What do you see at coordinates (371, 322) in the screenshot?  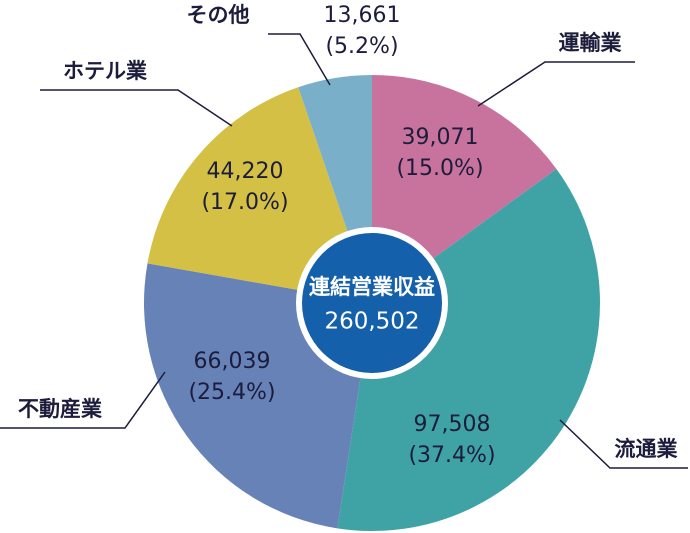 I see `center-total: 260,502` at bounding box center [371, 322].